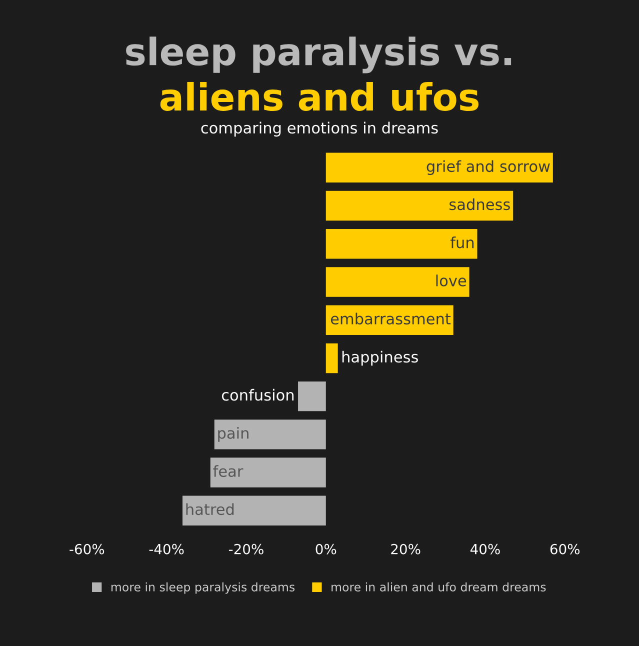 This screenshot has width=639, height=646. What do you see at coordinates (210, 509) in the screenshot?
I see `y-tick-label: hatred` at bounding box center [210, 509].